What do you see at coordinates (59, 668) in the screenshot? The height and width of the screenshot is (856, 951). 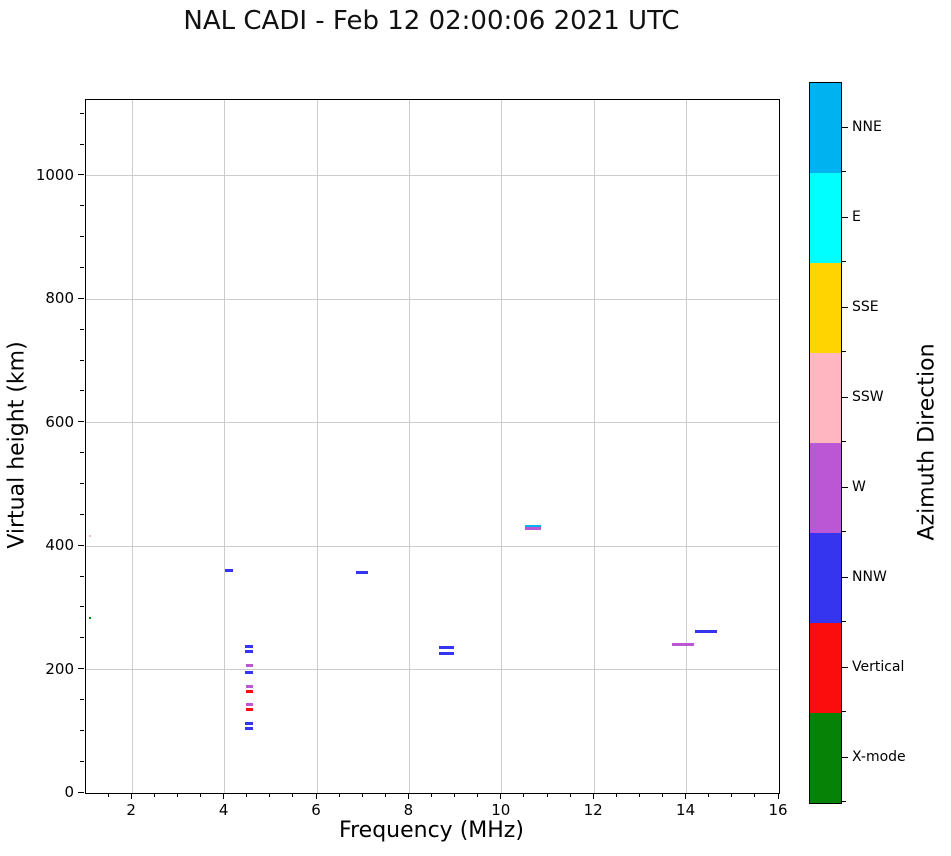 I see `y-tick-label: 200` at bounding box center [59, 668].